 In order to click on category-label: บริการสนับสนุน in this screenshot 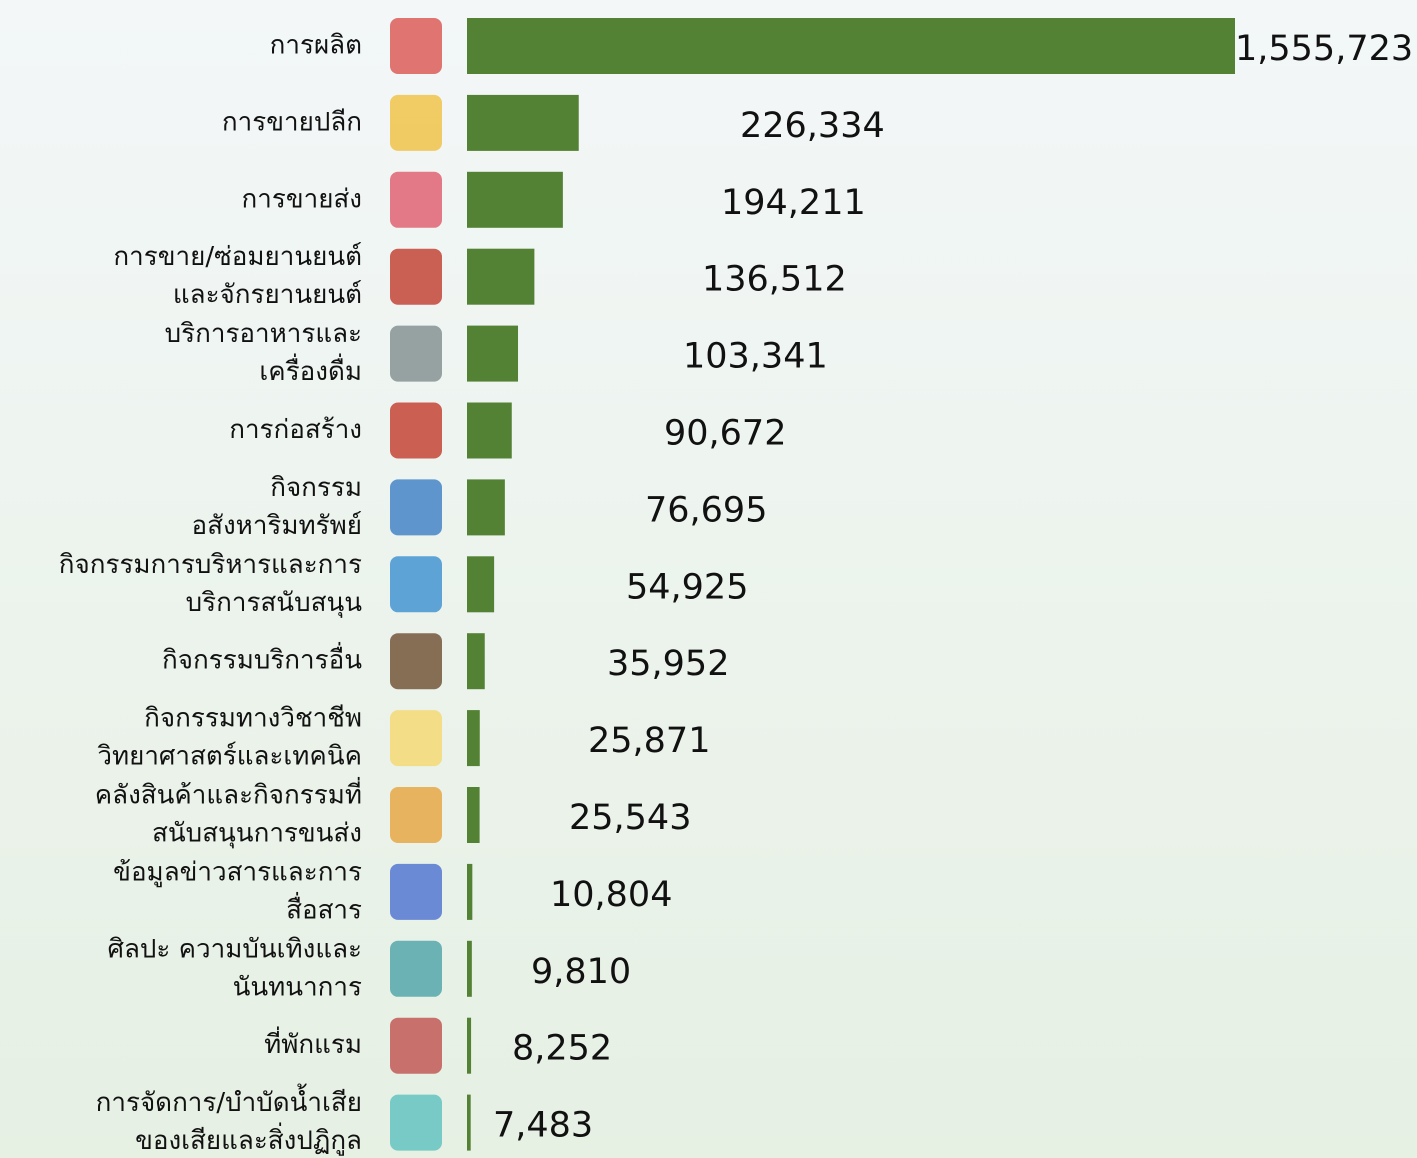, I will do `click(274, 603)`.